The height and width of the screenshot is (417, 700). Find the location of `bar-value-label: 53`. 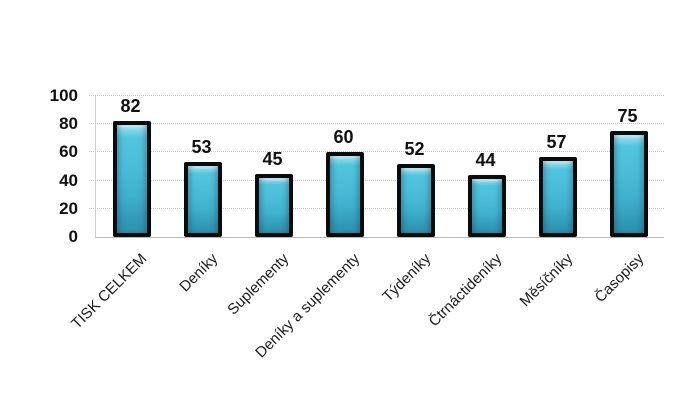

bar-value-label: 53 is located at coordinates (201, 147).